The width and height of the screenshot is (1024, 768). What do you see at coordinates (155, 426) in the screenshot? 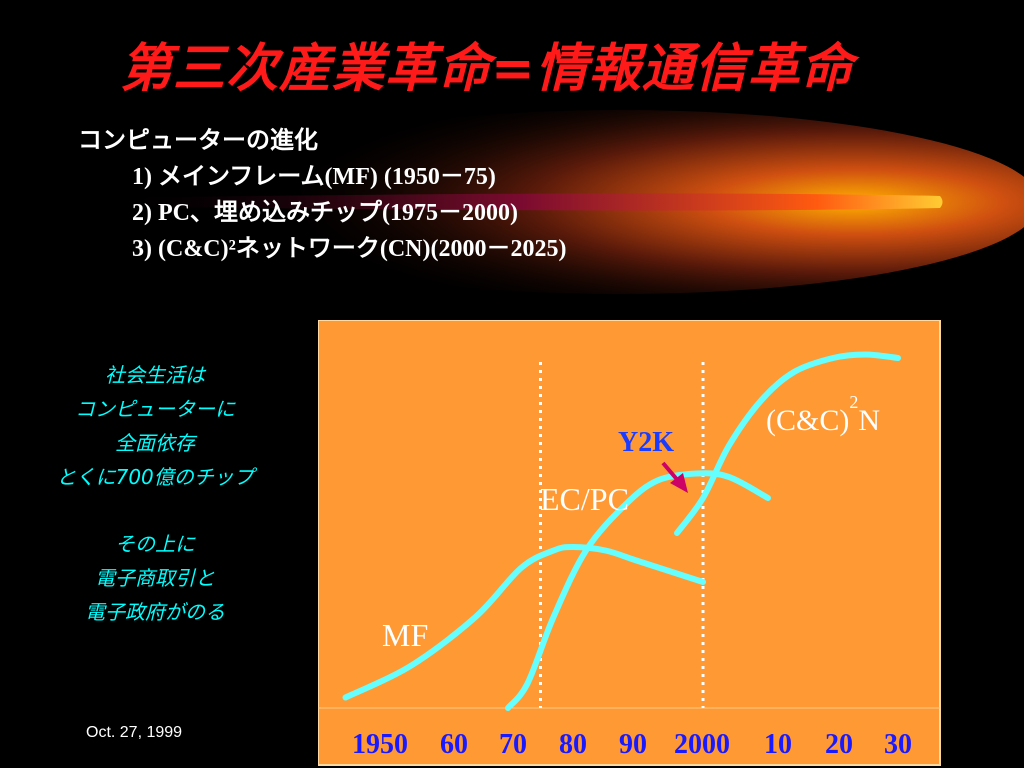
I see `sidebar-block-dependence: 社会生活は コンピューターに 全面依存 とくに700億のチップ` at bounding box center [155, 426].